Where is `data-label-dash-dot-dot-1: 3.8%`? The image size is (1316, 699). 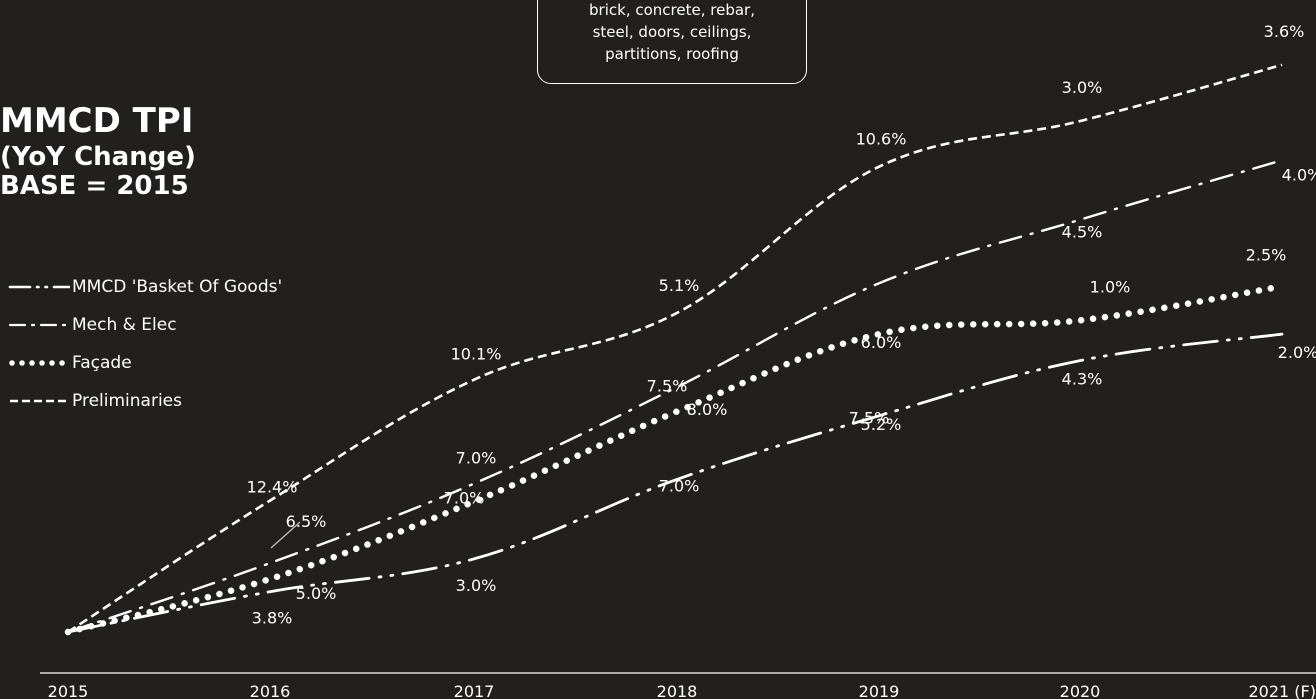
data-label-dash-dot-dot-1: 3.8% is located at coordinates (272, 618).